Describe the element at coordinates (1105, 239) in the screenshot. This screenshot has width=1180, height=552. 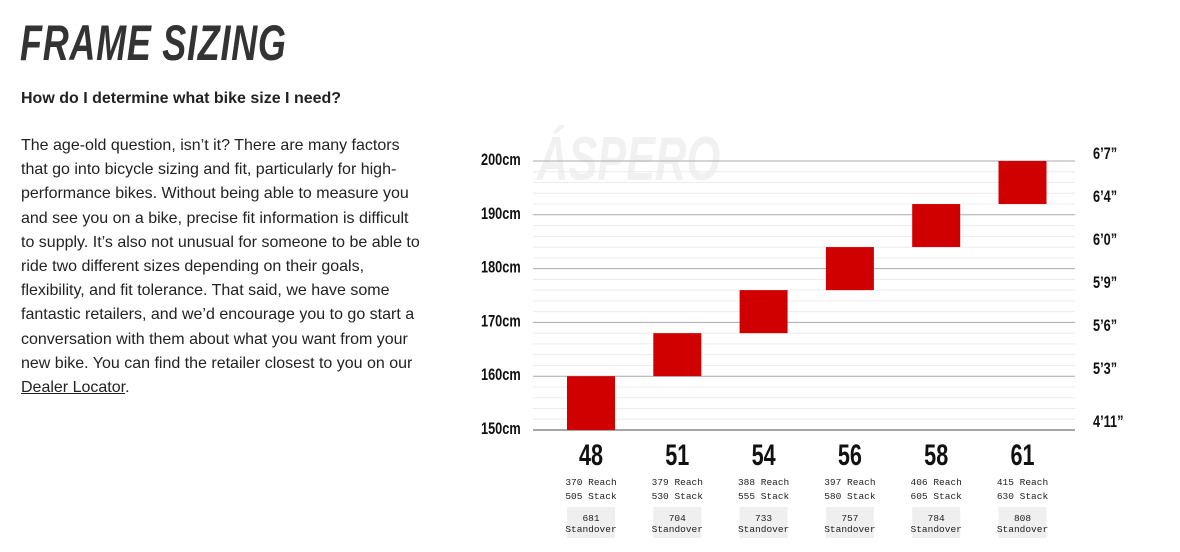
I see `y-right-tick-label: 6’0”` at that location.